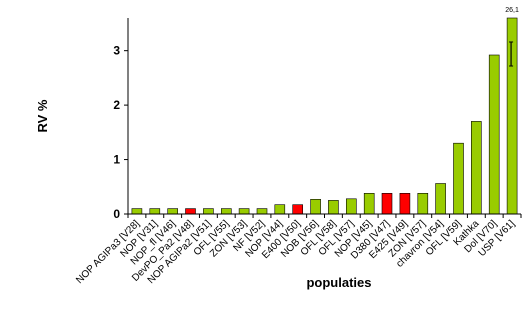  I want to click on y-tick-label: 1, so click(116, 160).